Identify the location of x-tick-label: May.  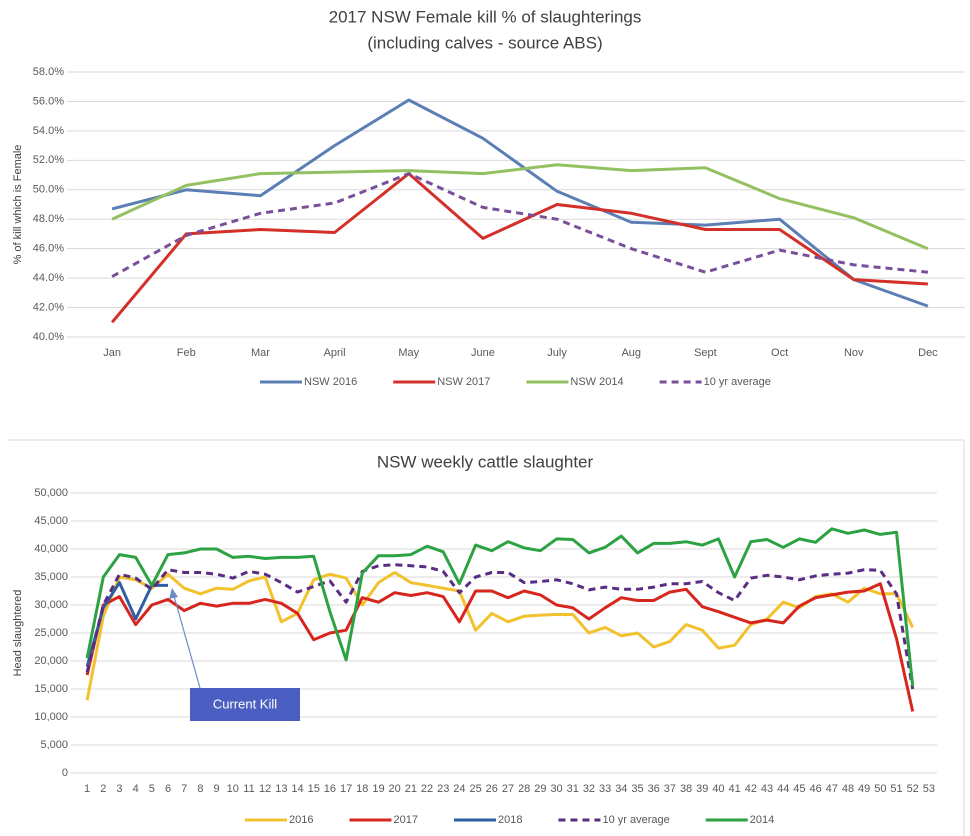
(408, 353).